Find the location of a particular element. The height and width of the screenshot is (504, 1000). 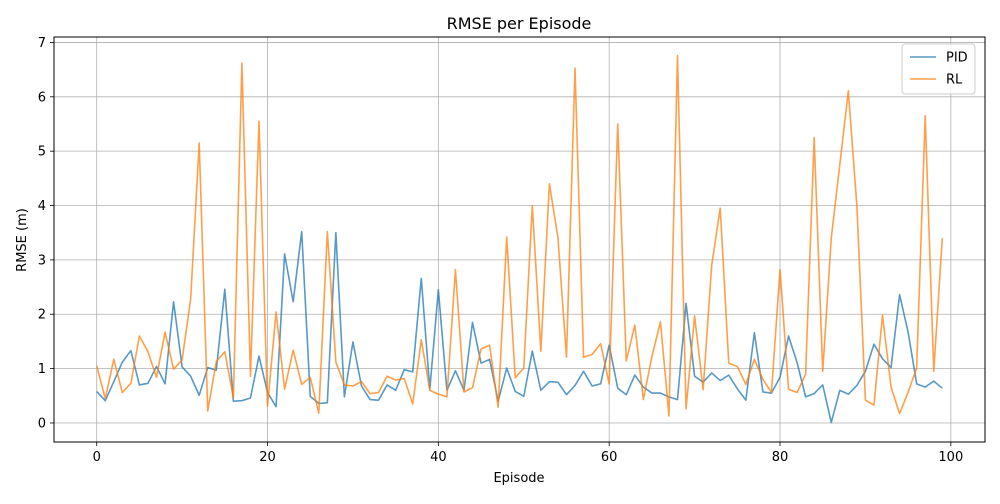

legend-label-pid: PID is located at coordinates (957, 58).